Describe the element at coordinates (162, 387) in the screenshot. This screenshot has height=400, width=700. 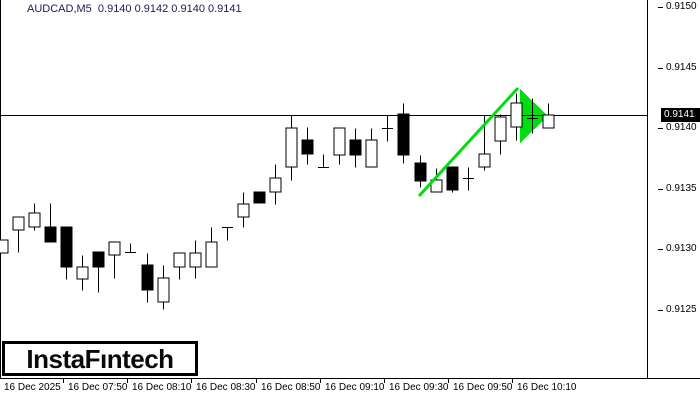
I see `time-axis-label: 16 Dec 08:10` at that location.